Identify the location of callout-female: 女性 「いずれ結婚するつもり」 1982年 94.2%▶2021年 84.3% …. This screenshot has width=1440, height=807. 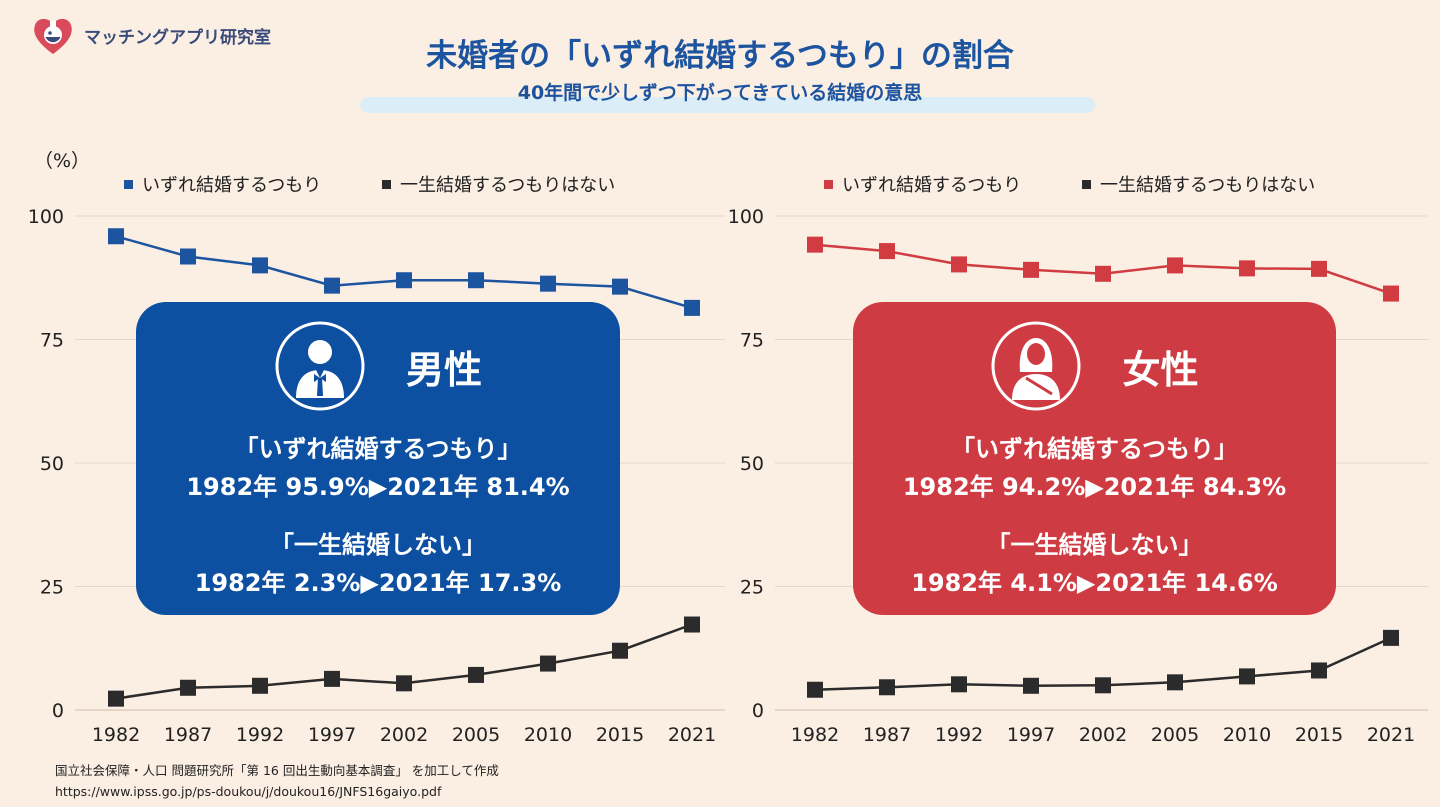
(1094, 458).